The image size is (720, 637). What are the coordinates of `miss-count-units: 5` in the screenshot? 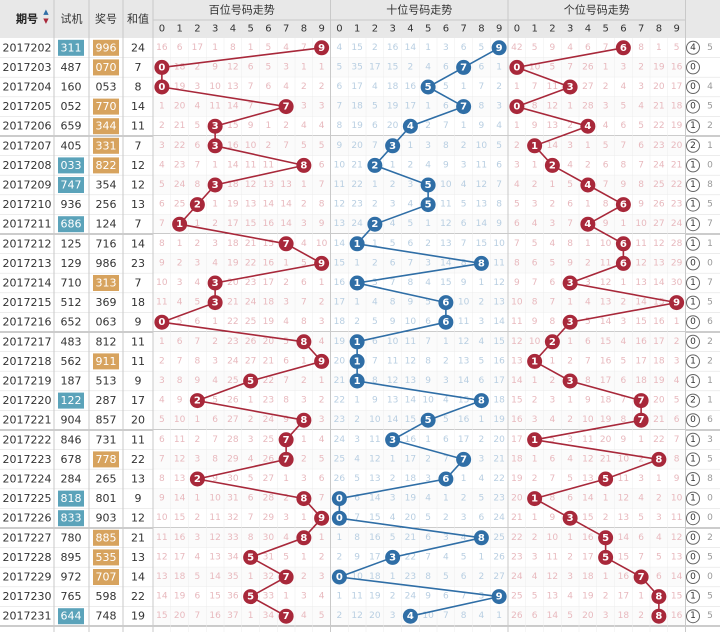 It's located at (606, 146).